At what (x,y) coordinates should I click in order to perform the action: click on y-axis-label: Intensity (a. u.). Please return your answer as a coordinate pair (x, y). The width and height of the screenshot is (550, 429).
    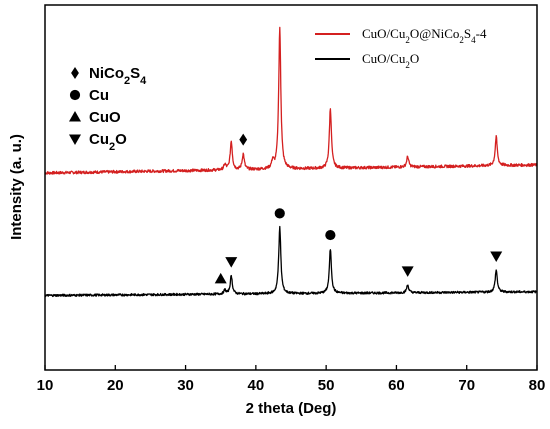
    Looking at the image, I should click on (16, 187).